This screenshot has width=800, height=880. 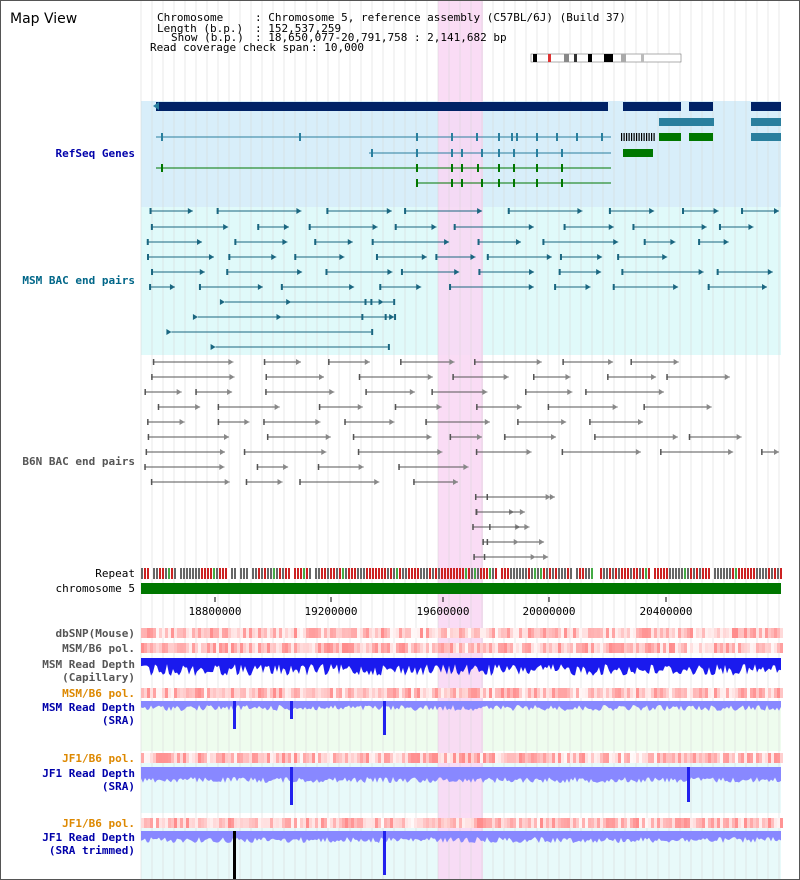 I want to click on track-label-msm-bac: MSM BAC end pairs, so click(x=78, y=280).